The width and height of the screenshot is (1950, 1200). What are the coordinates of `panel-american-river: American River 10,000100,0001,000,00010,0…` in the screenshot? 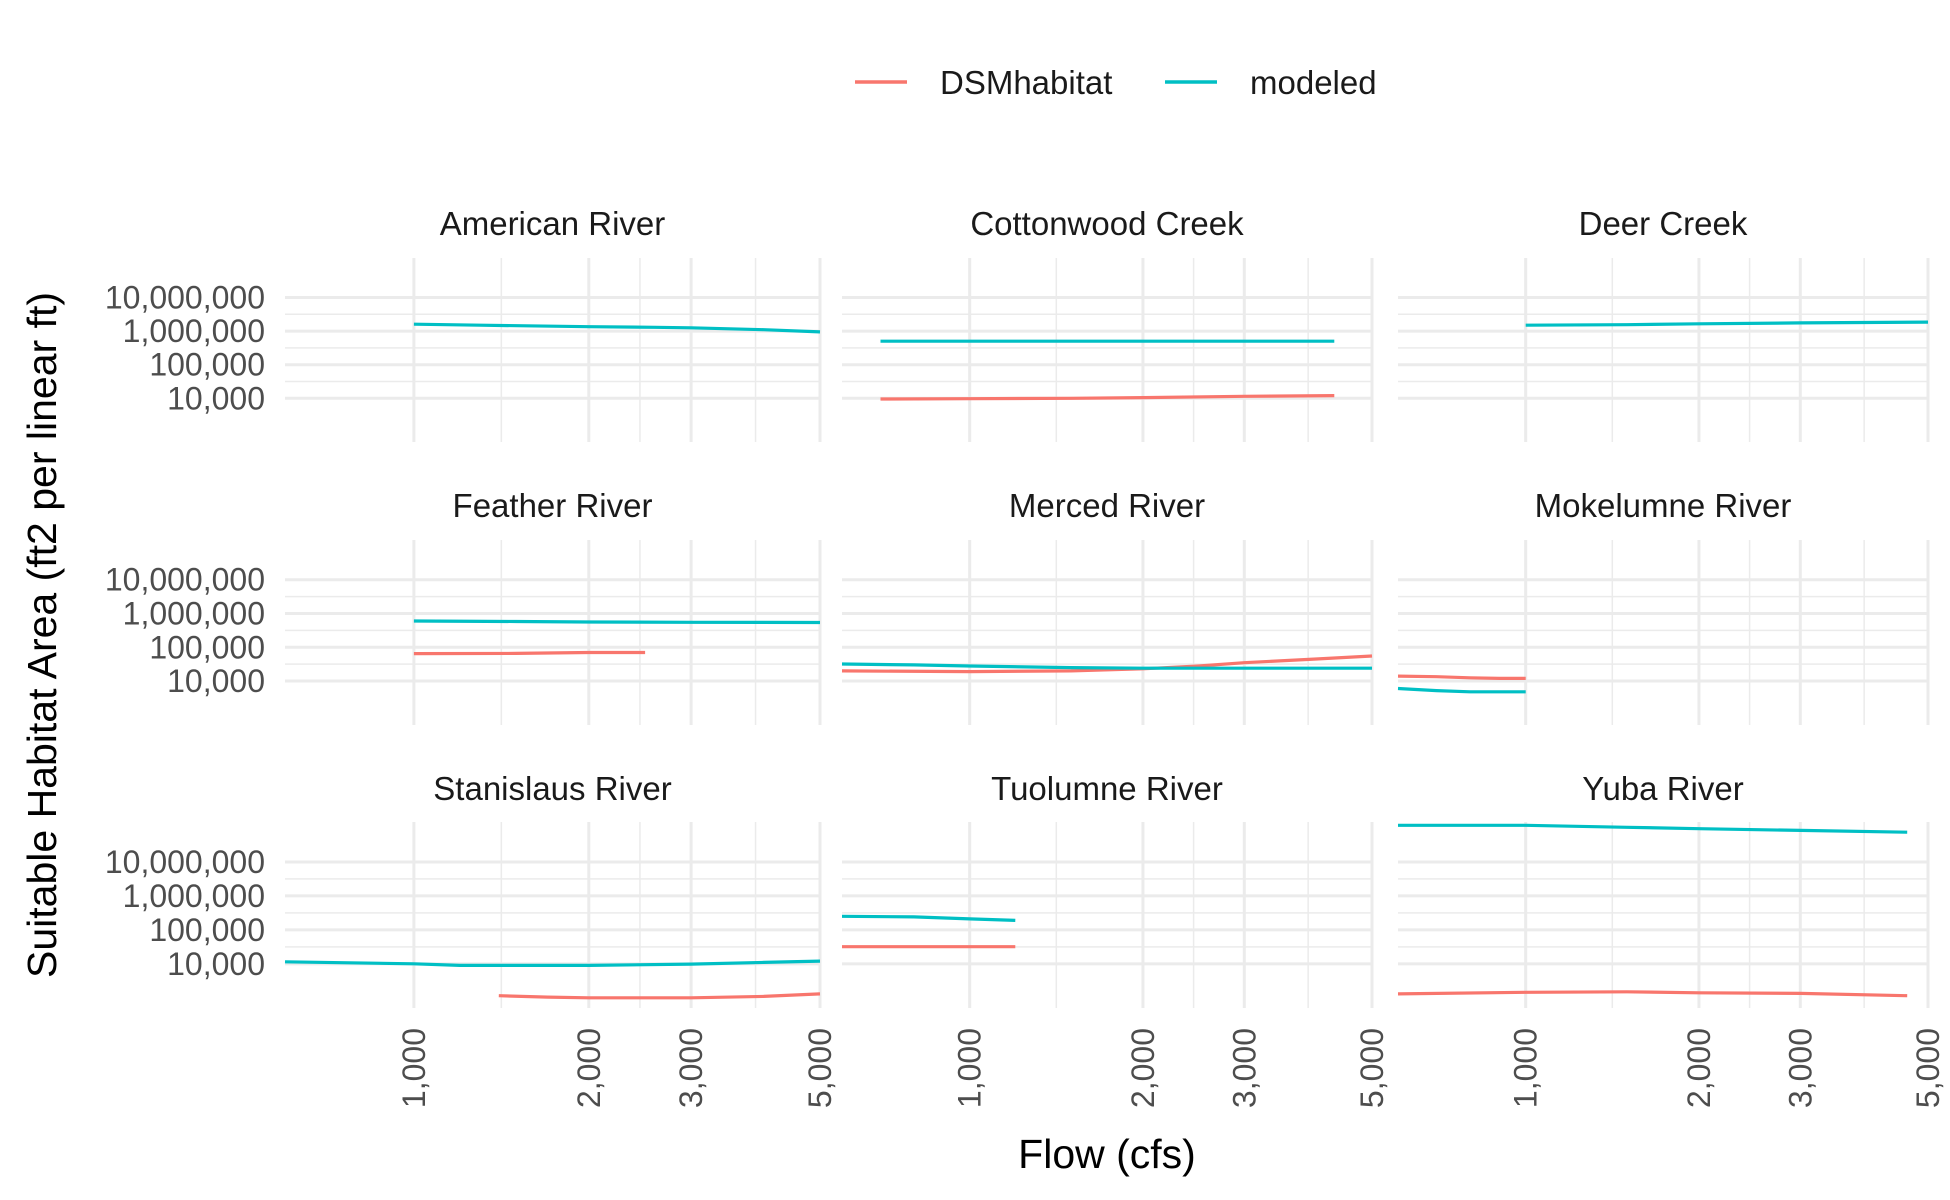 It's located at (463, 323).